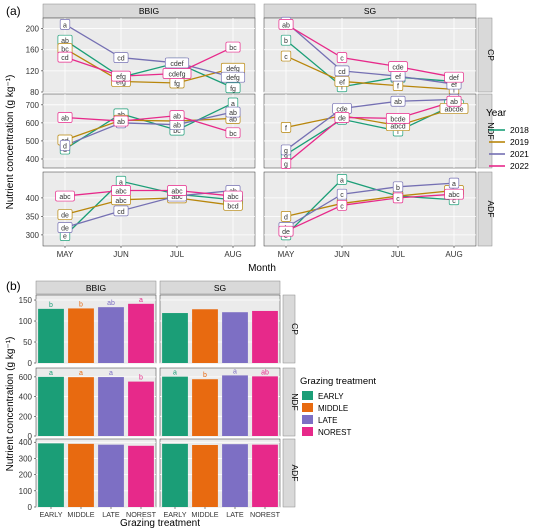 The image size is (550, 531). What do you see at coordinates (519, 130) in the screenshot?
I see `legend-label: 2018` at bounding box center [519, 130].